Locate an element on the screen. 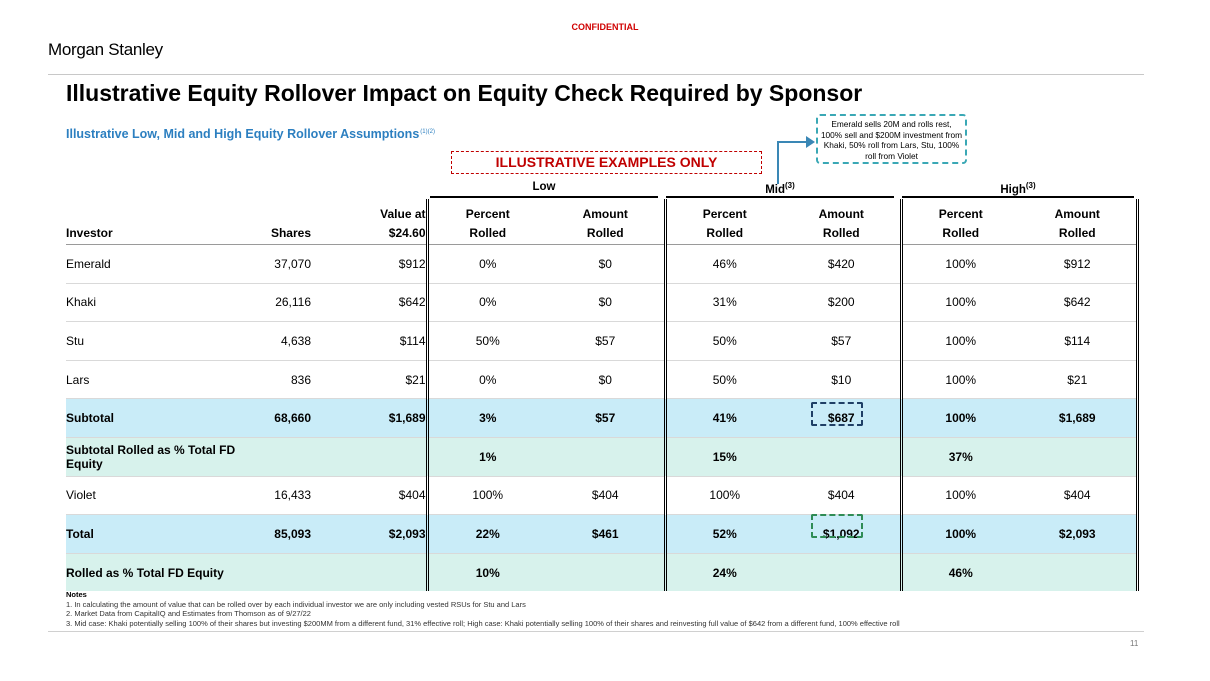 Image resolution: width=1210 pixels, height=681 pixels. group-ref-mid: (3) is located at coordinates (790, 185).